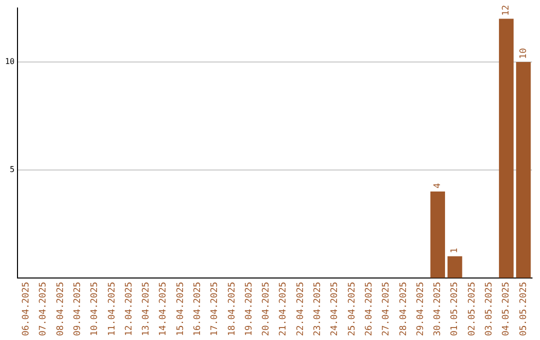 The image size is (540, 340). Describe the element at coordinates (12, 169) in the screenshot. I see `y-tick-label: 5` at that location.